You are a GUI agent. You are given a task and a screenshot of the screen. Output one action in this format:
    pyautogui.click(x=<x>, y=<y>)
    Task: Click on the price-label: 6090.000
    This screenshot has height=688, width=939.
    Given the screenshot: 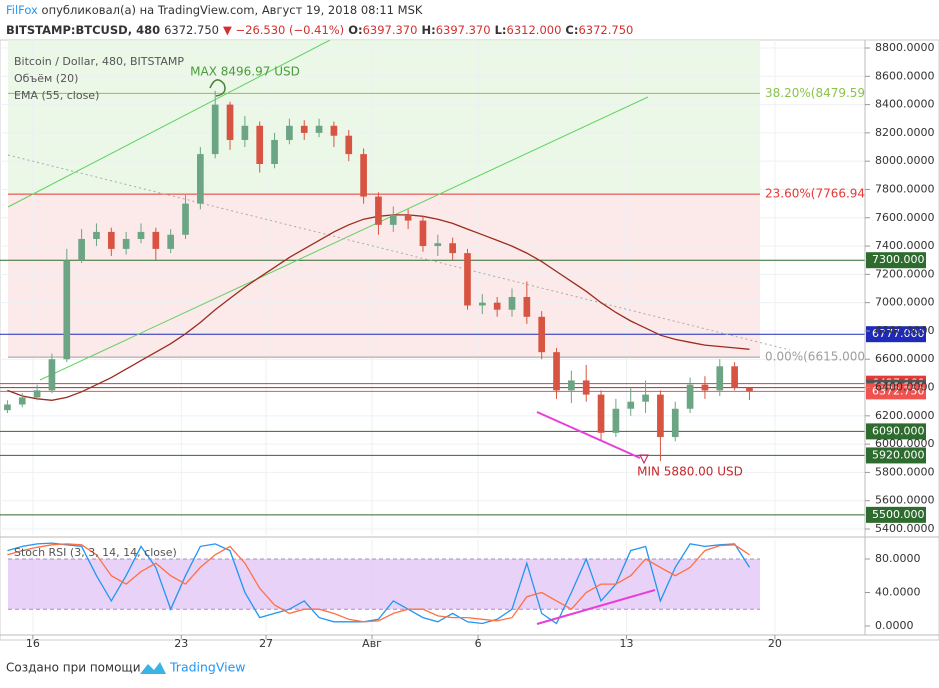 What is the action you would take?
    pyautogui.click(x=898, y=430)
    